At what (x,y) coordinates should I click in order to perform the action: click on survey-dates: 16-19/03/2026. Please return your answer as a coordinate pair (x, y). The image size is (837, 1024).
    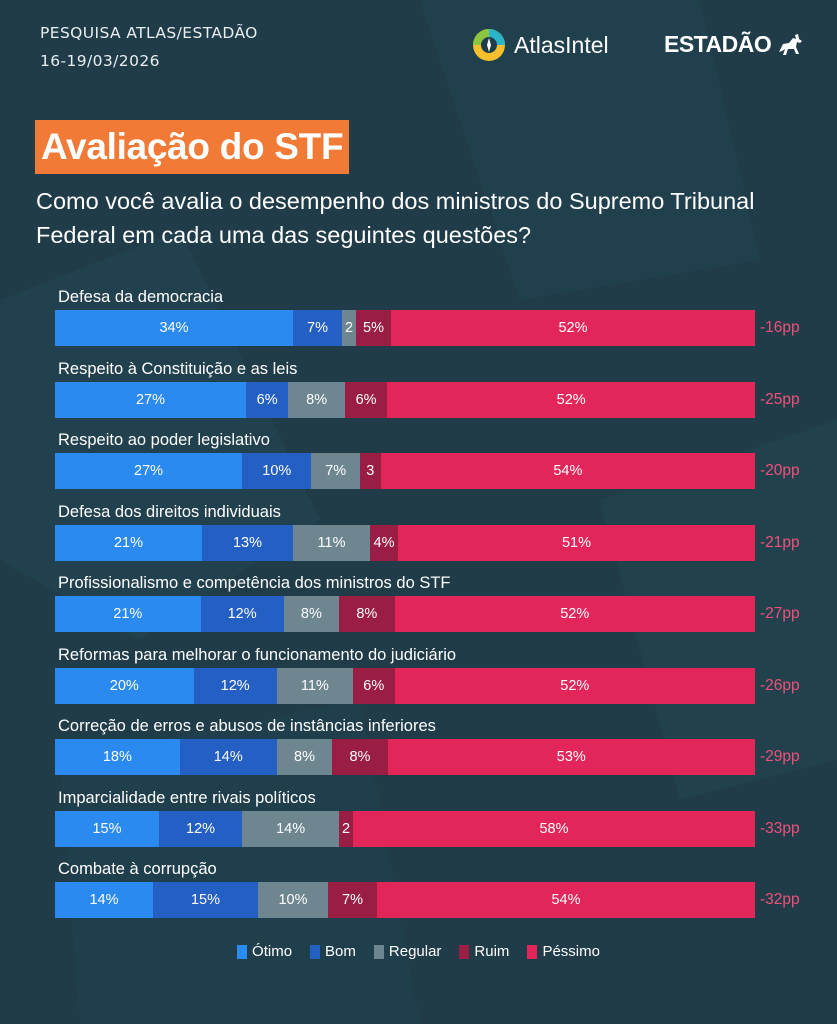
    Looking at the image, I should click on (100, 61).